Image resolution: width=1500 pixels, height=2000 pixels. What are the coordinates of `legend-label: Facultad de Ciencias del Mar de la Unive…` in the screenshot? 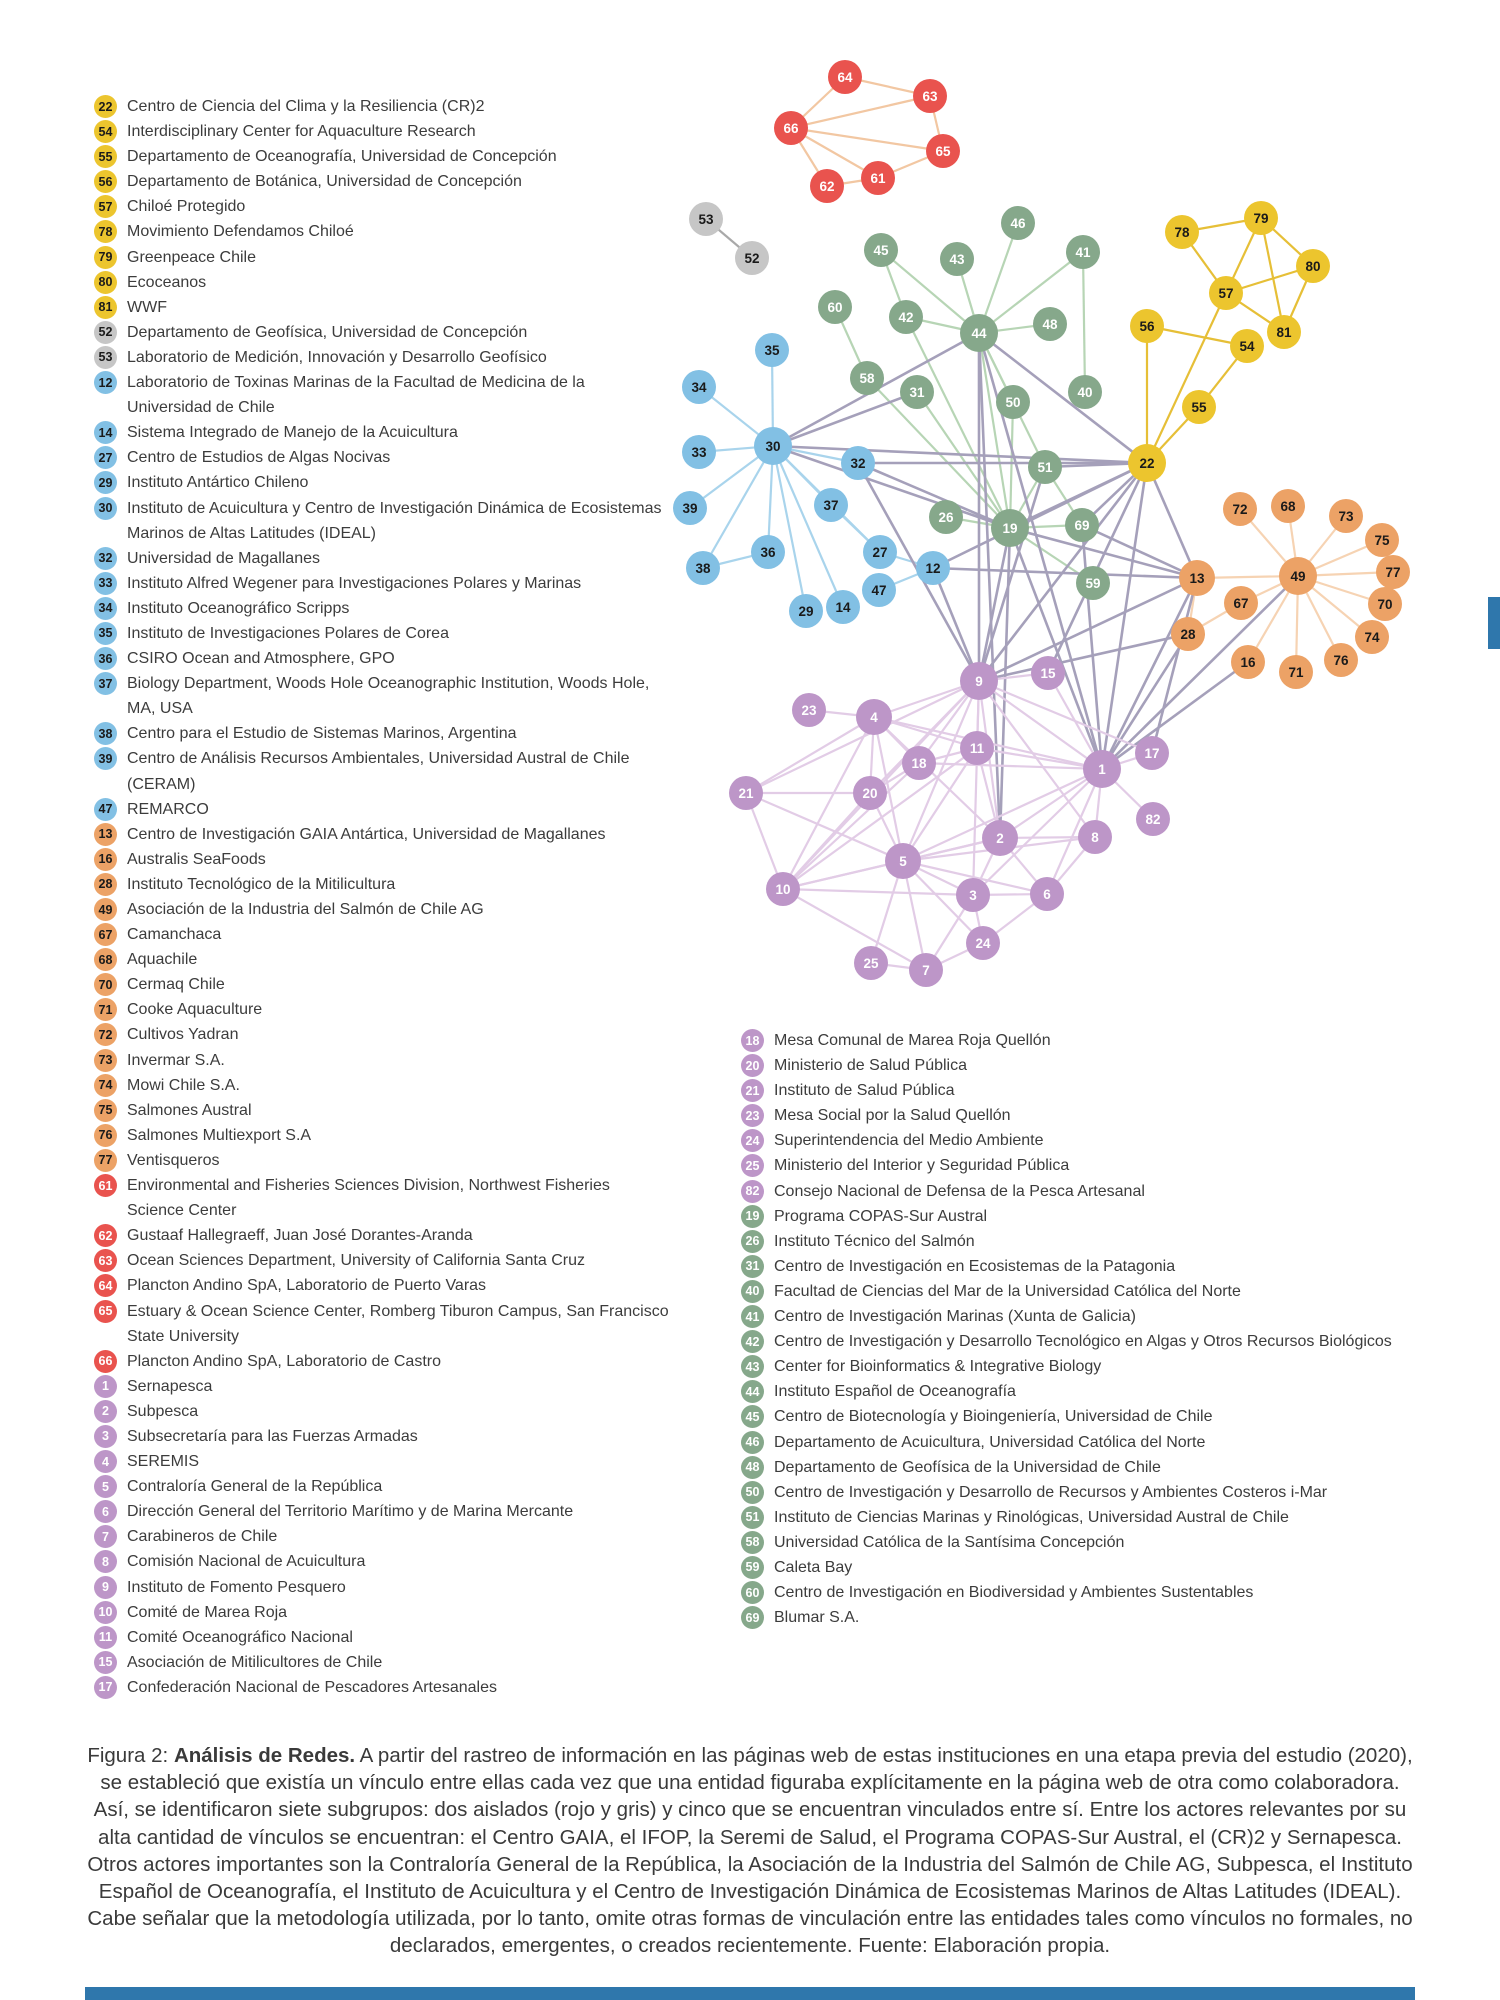 It's located at (1007, 1291).